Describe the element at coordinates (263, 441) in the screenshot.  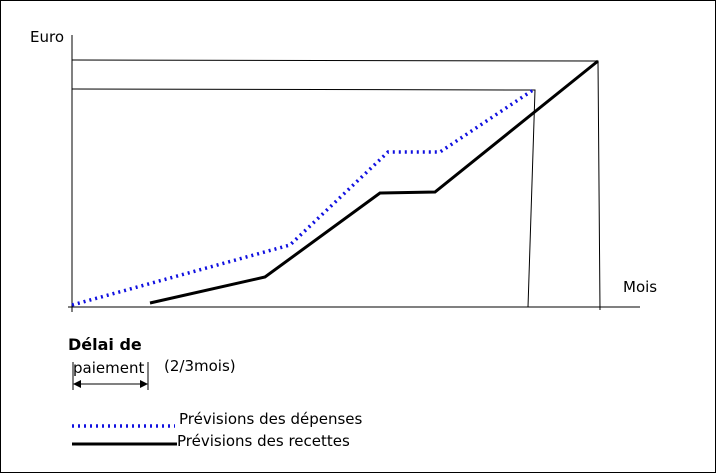
I see `legend-label: Prévisions des recettes` at that location.